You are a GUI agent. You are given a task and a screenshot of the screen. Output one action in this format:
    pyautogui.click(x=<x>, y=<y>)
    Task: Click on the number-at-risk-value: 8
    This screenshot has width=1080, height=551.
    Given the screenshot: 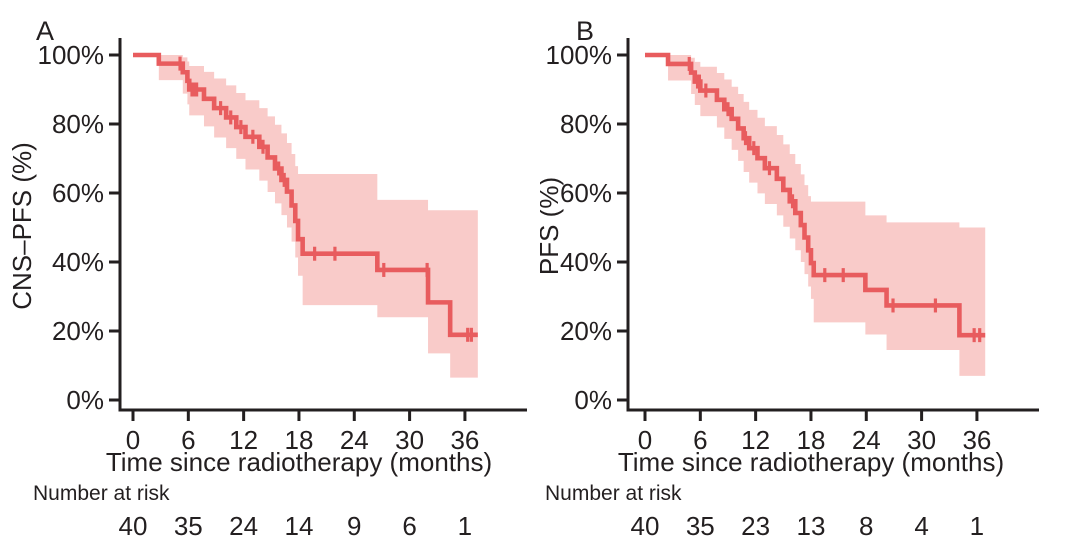 What is the action you would take?
    pyautogui.click(x=866, y=526)
    